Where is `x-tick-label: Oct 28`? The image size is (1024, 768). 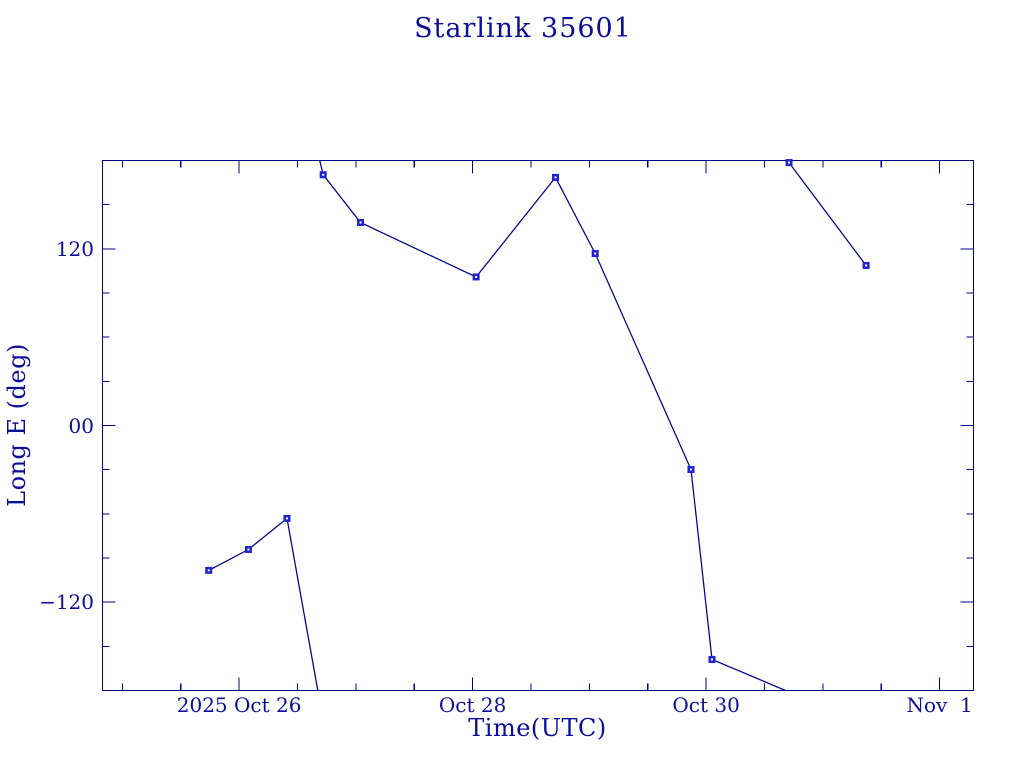
x-tick-label: Oct 28 is located at coordinates (472, 705).